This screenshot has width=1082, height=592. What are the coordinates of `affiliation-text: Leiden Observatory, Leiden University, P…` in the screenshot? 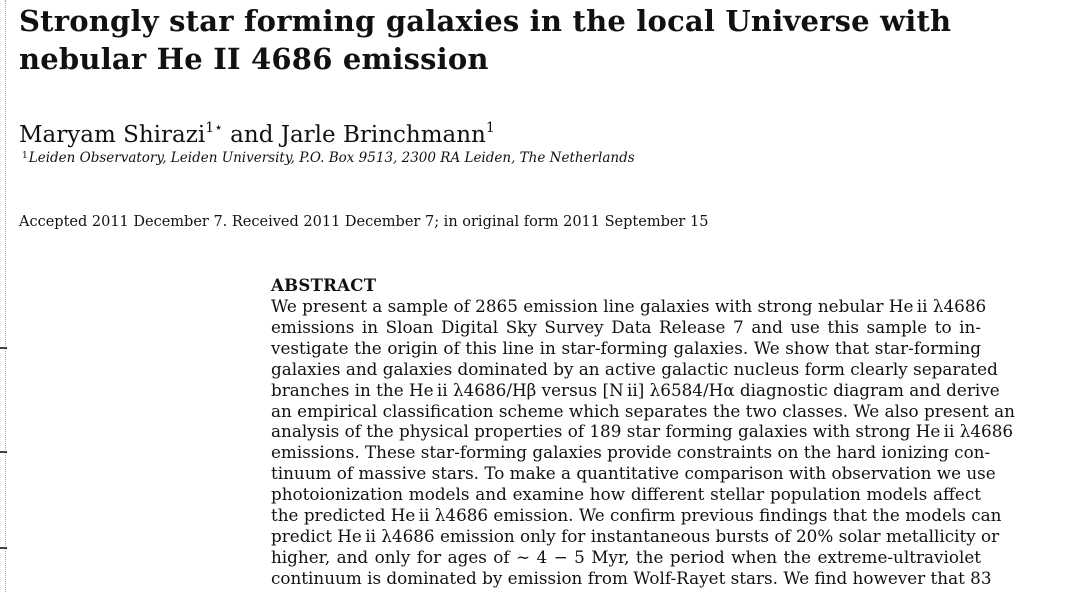 It's located at (331, 158).